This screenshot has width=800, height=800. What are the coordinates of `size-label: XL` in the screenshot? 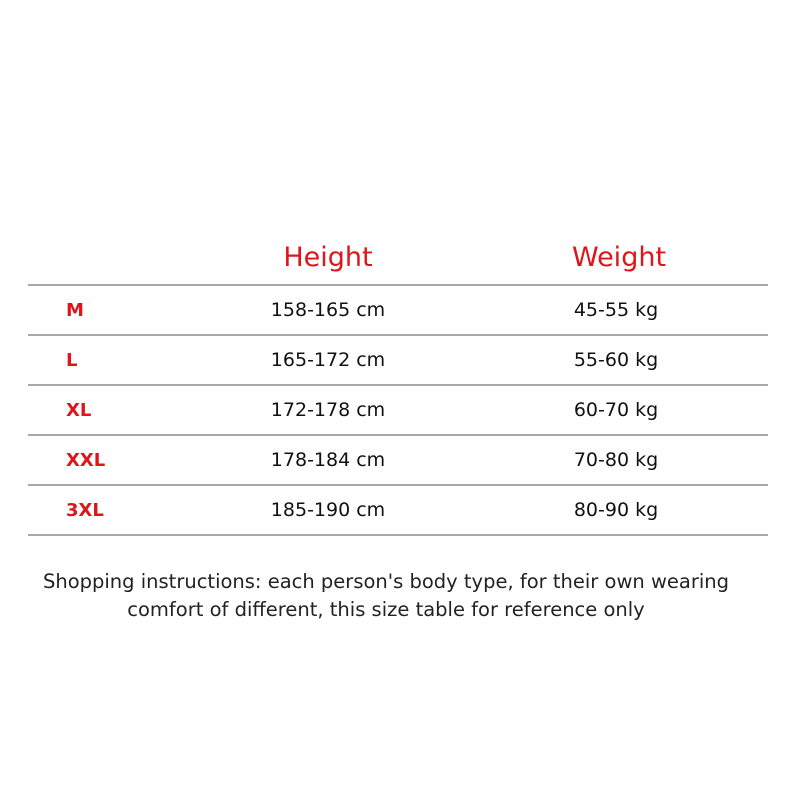 It's located at (79, 410).